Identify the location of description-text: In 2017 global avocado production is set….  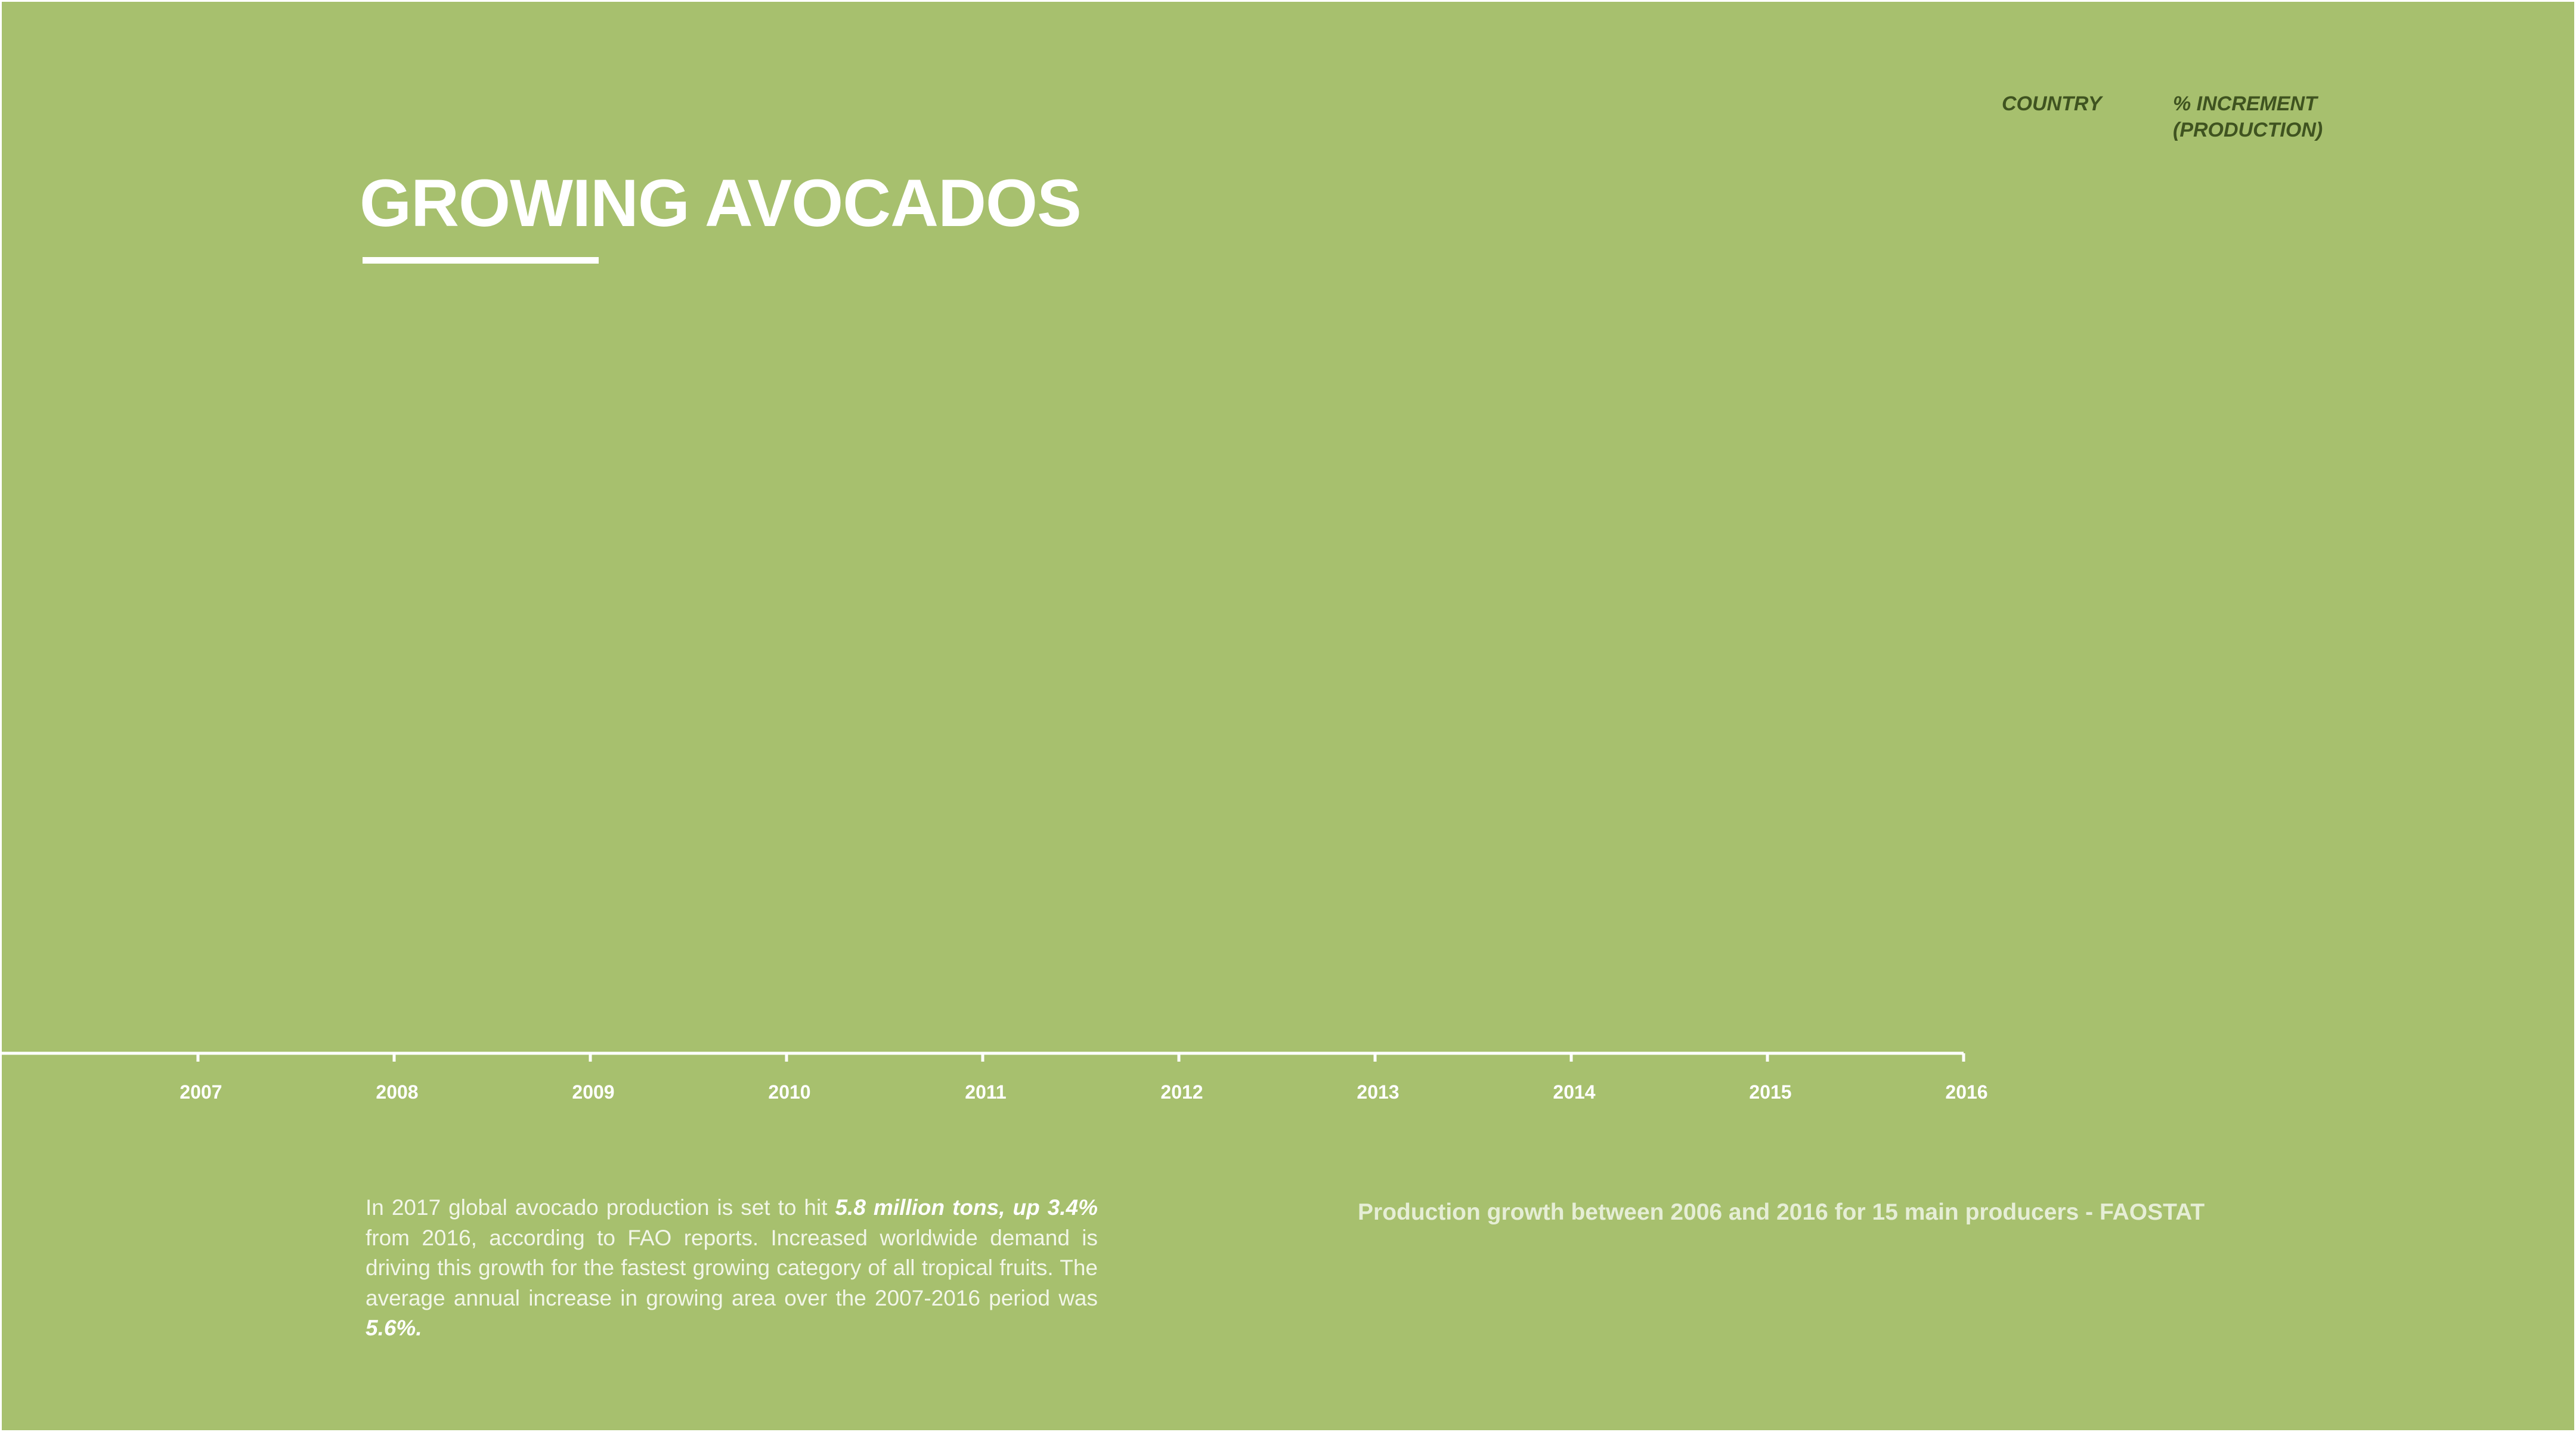
(732, 1269).